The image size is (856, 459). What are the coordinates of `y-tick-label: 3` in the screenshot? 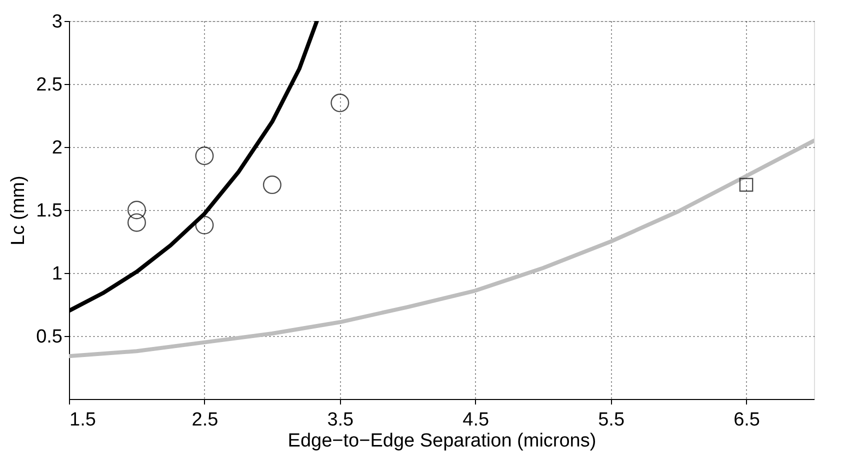 It's located at (57, 22).